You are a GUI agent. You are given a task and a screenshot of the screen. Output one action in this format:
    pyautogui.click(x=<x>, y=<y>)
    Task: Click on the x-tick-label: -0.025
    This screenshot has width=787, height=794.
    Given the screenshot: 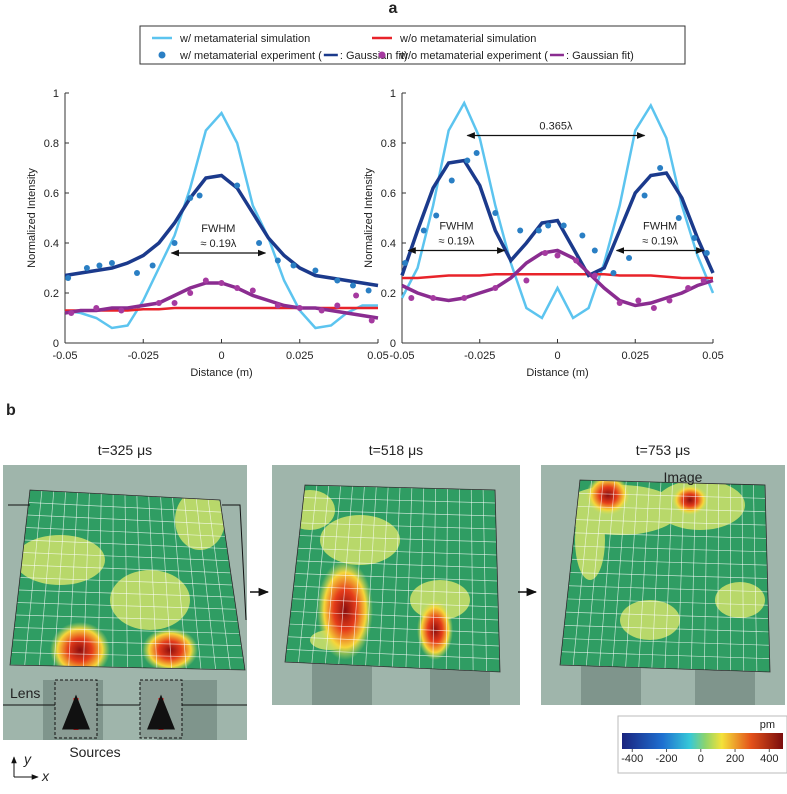 What is the action you would take?
    pyautogui.click(x=143, y=356)
    